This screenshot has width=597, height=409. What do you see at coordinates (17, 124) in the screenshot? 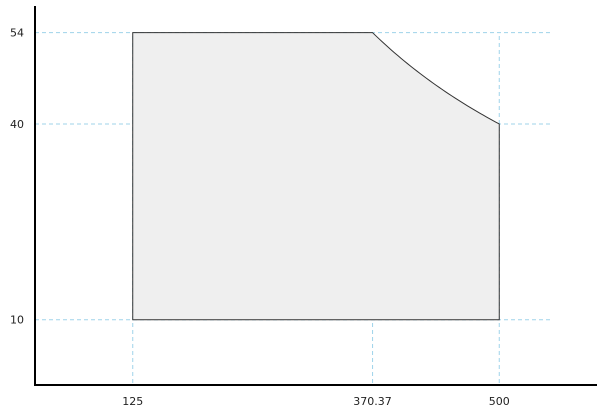
I see `y-tick-label: 40` at bounding box center [17, 124].